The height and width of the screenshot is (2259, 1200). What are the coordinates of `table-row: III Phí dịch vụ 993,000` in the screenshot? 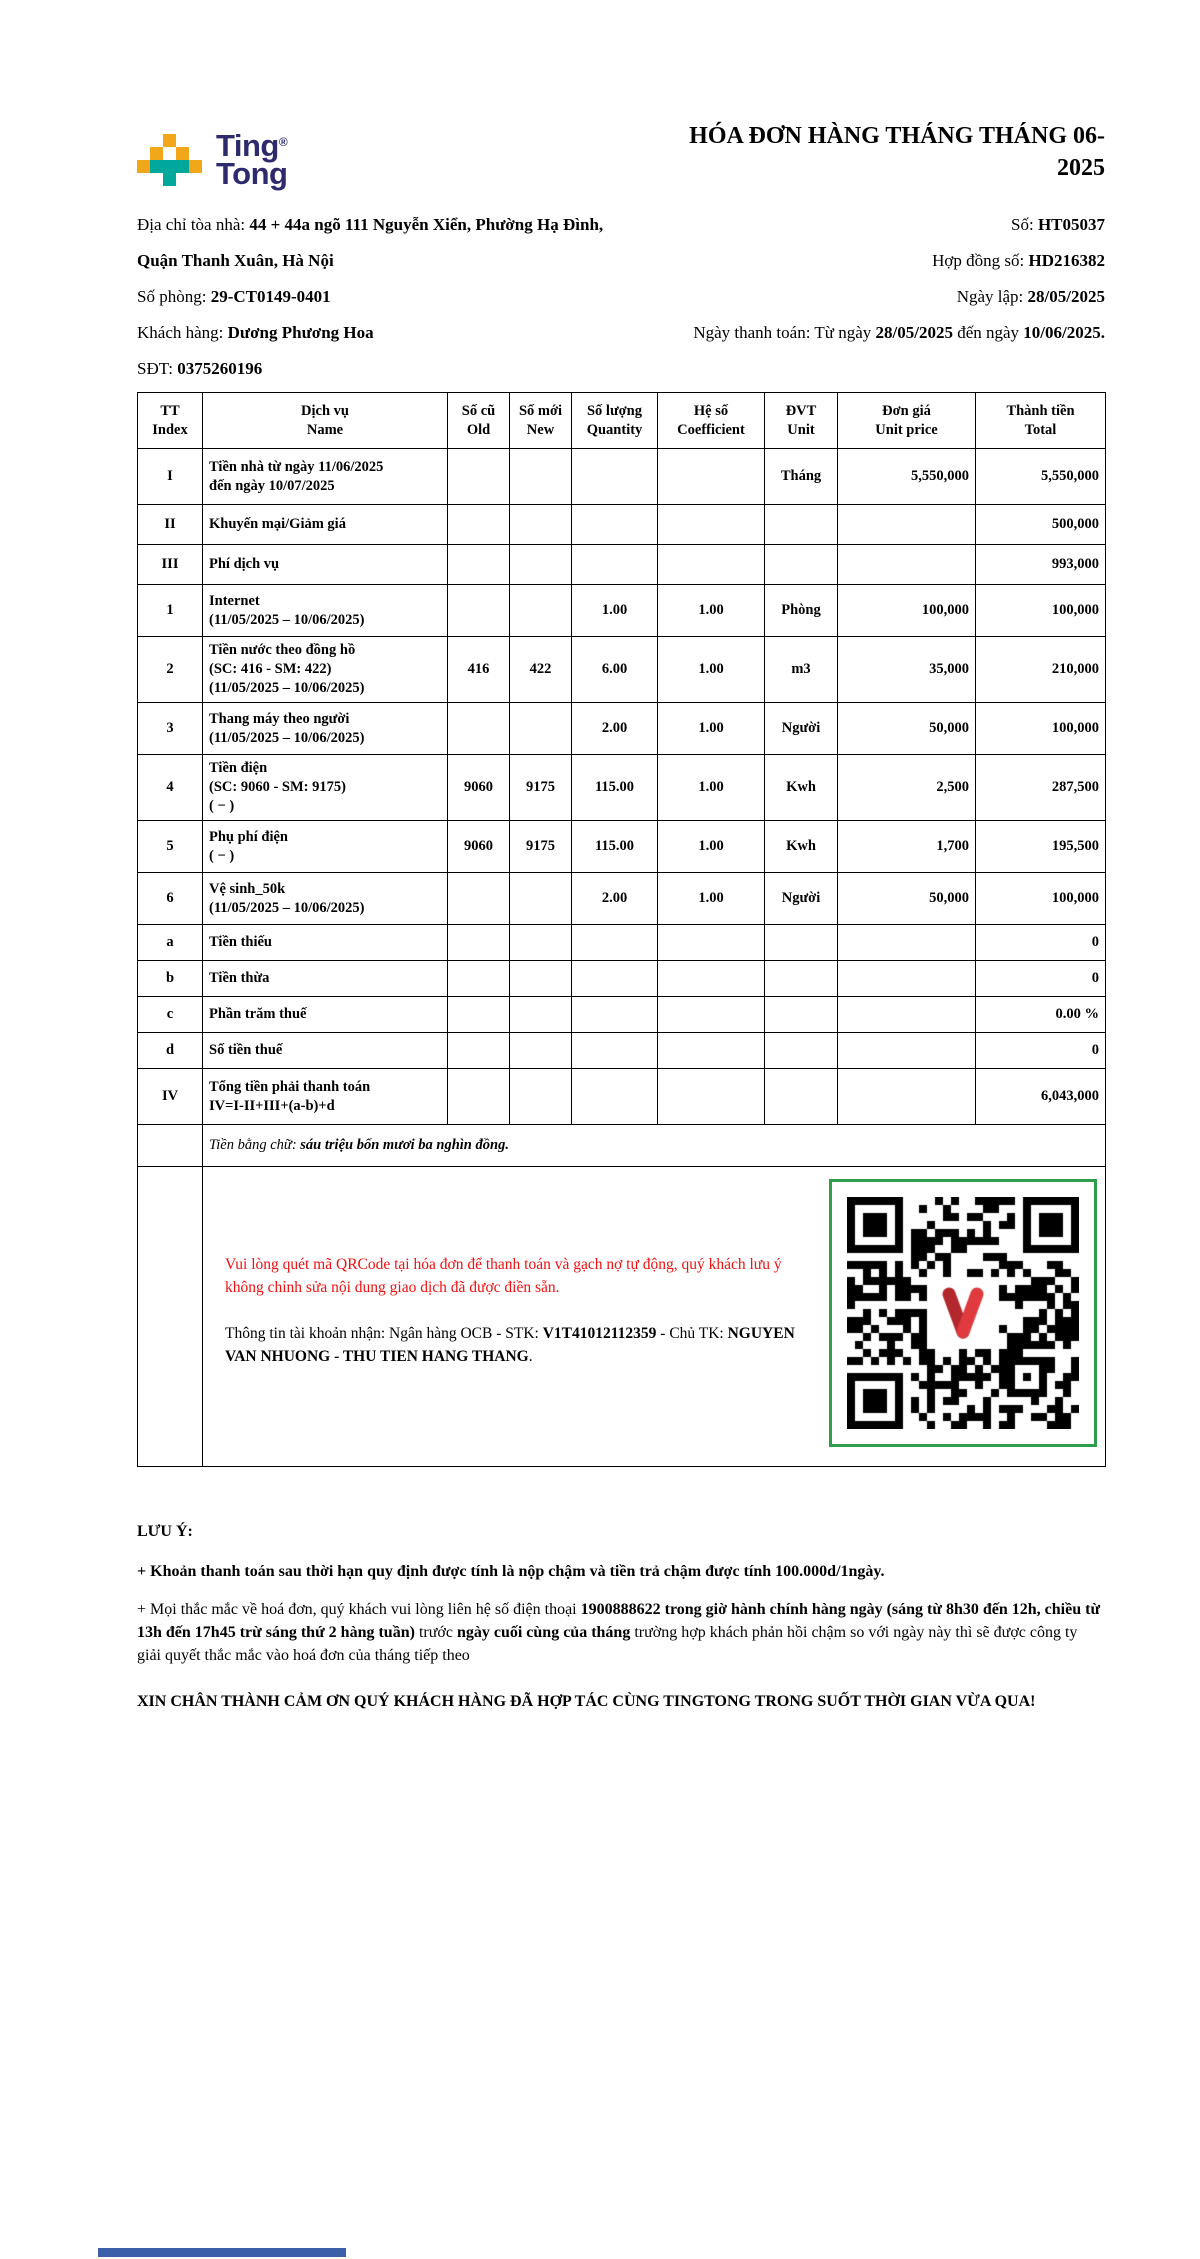 It's located at (621, 564).